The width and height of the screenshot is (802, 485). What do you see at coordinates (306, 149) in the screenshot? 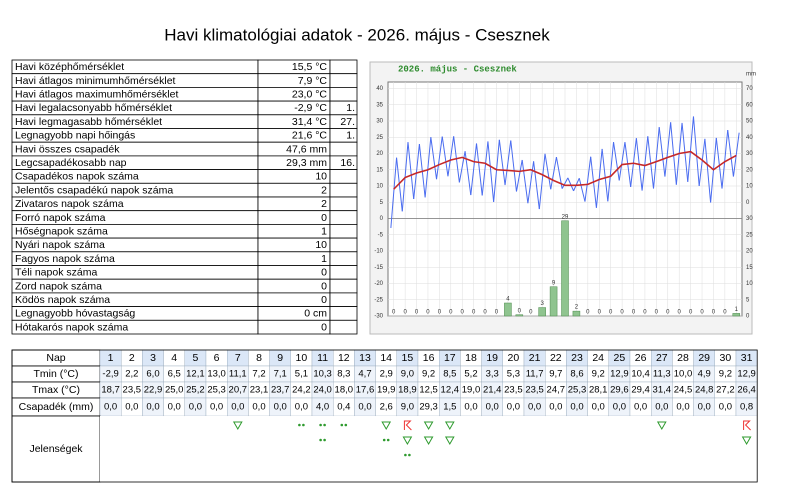
I see `summary-value: 47,6 mm` at bounding box center [306, 149].